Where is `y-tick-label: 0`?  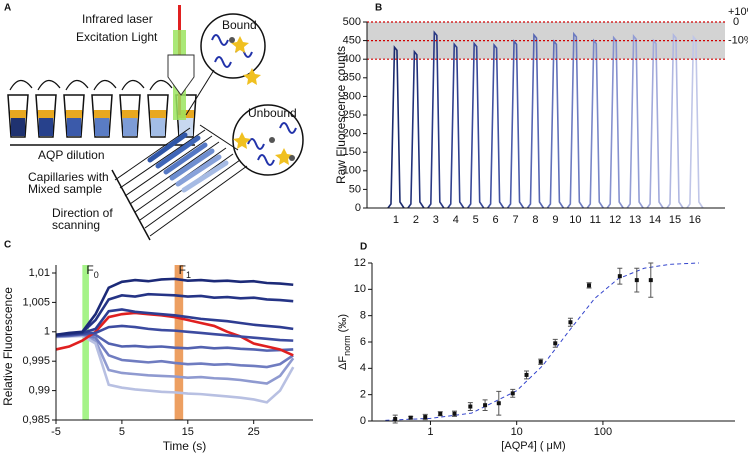
y-tick-label: 0 is located at coordinates (358, 208).